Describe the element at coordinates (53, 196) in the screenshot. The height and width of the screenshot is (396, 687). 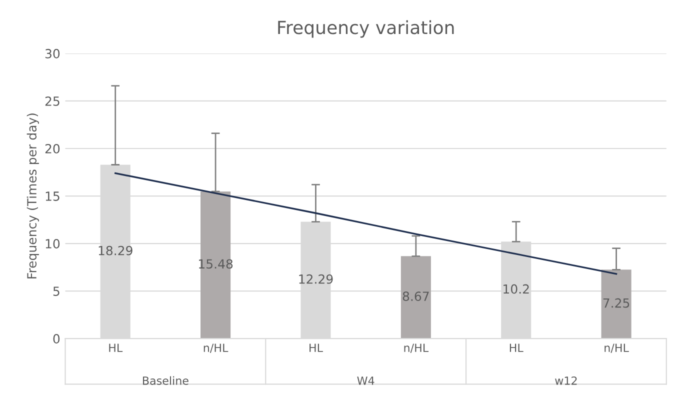
I see `y-tick-label: 15` at that location.